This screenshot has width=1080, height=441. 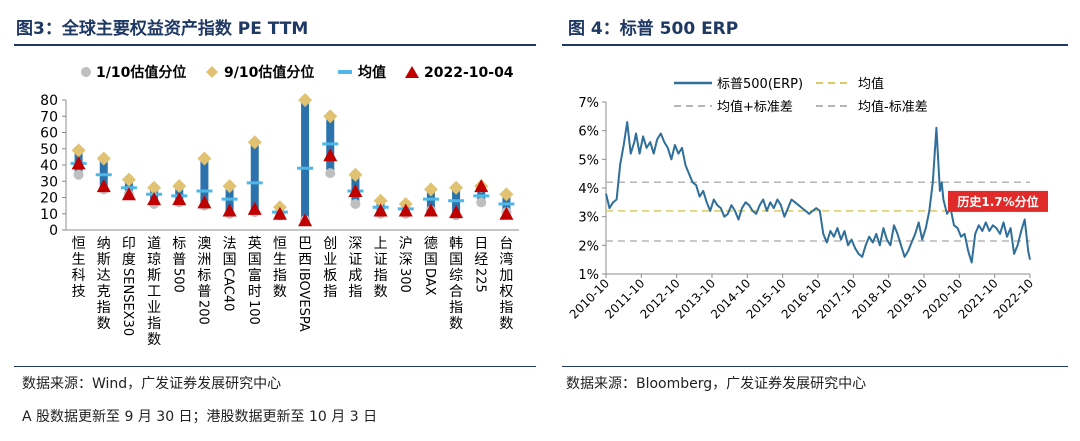 I want to click on pe-category-label: 澳洲标普, so click(x=204, y=268).